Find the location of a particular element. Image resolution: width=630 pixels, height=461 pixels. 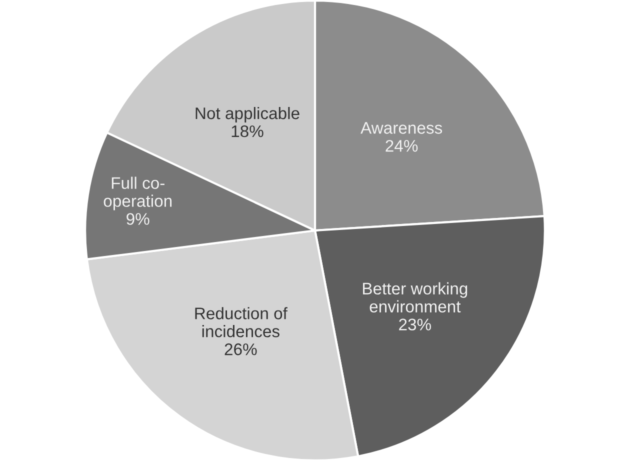

slice-label: Better working environment is located at coordinates (415, 297).